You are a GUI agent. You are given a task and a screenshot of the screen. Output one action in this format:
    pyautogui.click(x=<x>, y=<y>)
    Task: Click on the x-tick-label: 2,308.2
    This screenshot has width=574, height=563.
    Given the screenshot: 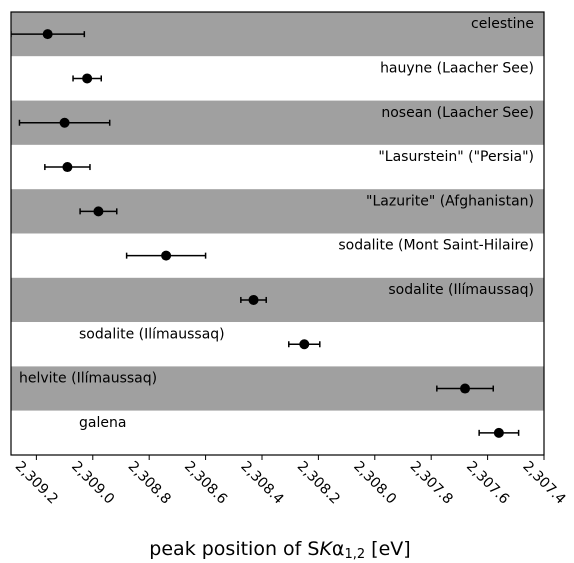 What is the action you would take?
    pyautogui.click(x=318, y=482)
    